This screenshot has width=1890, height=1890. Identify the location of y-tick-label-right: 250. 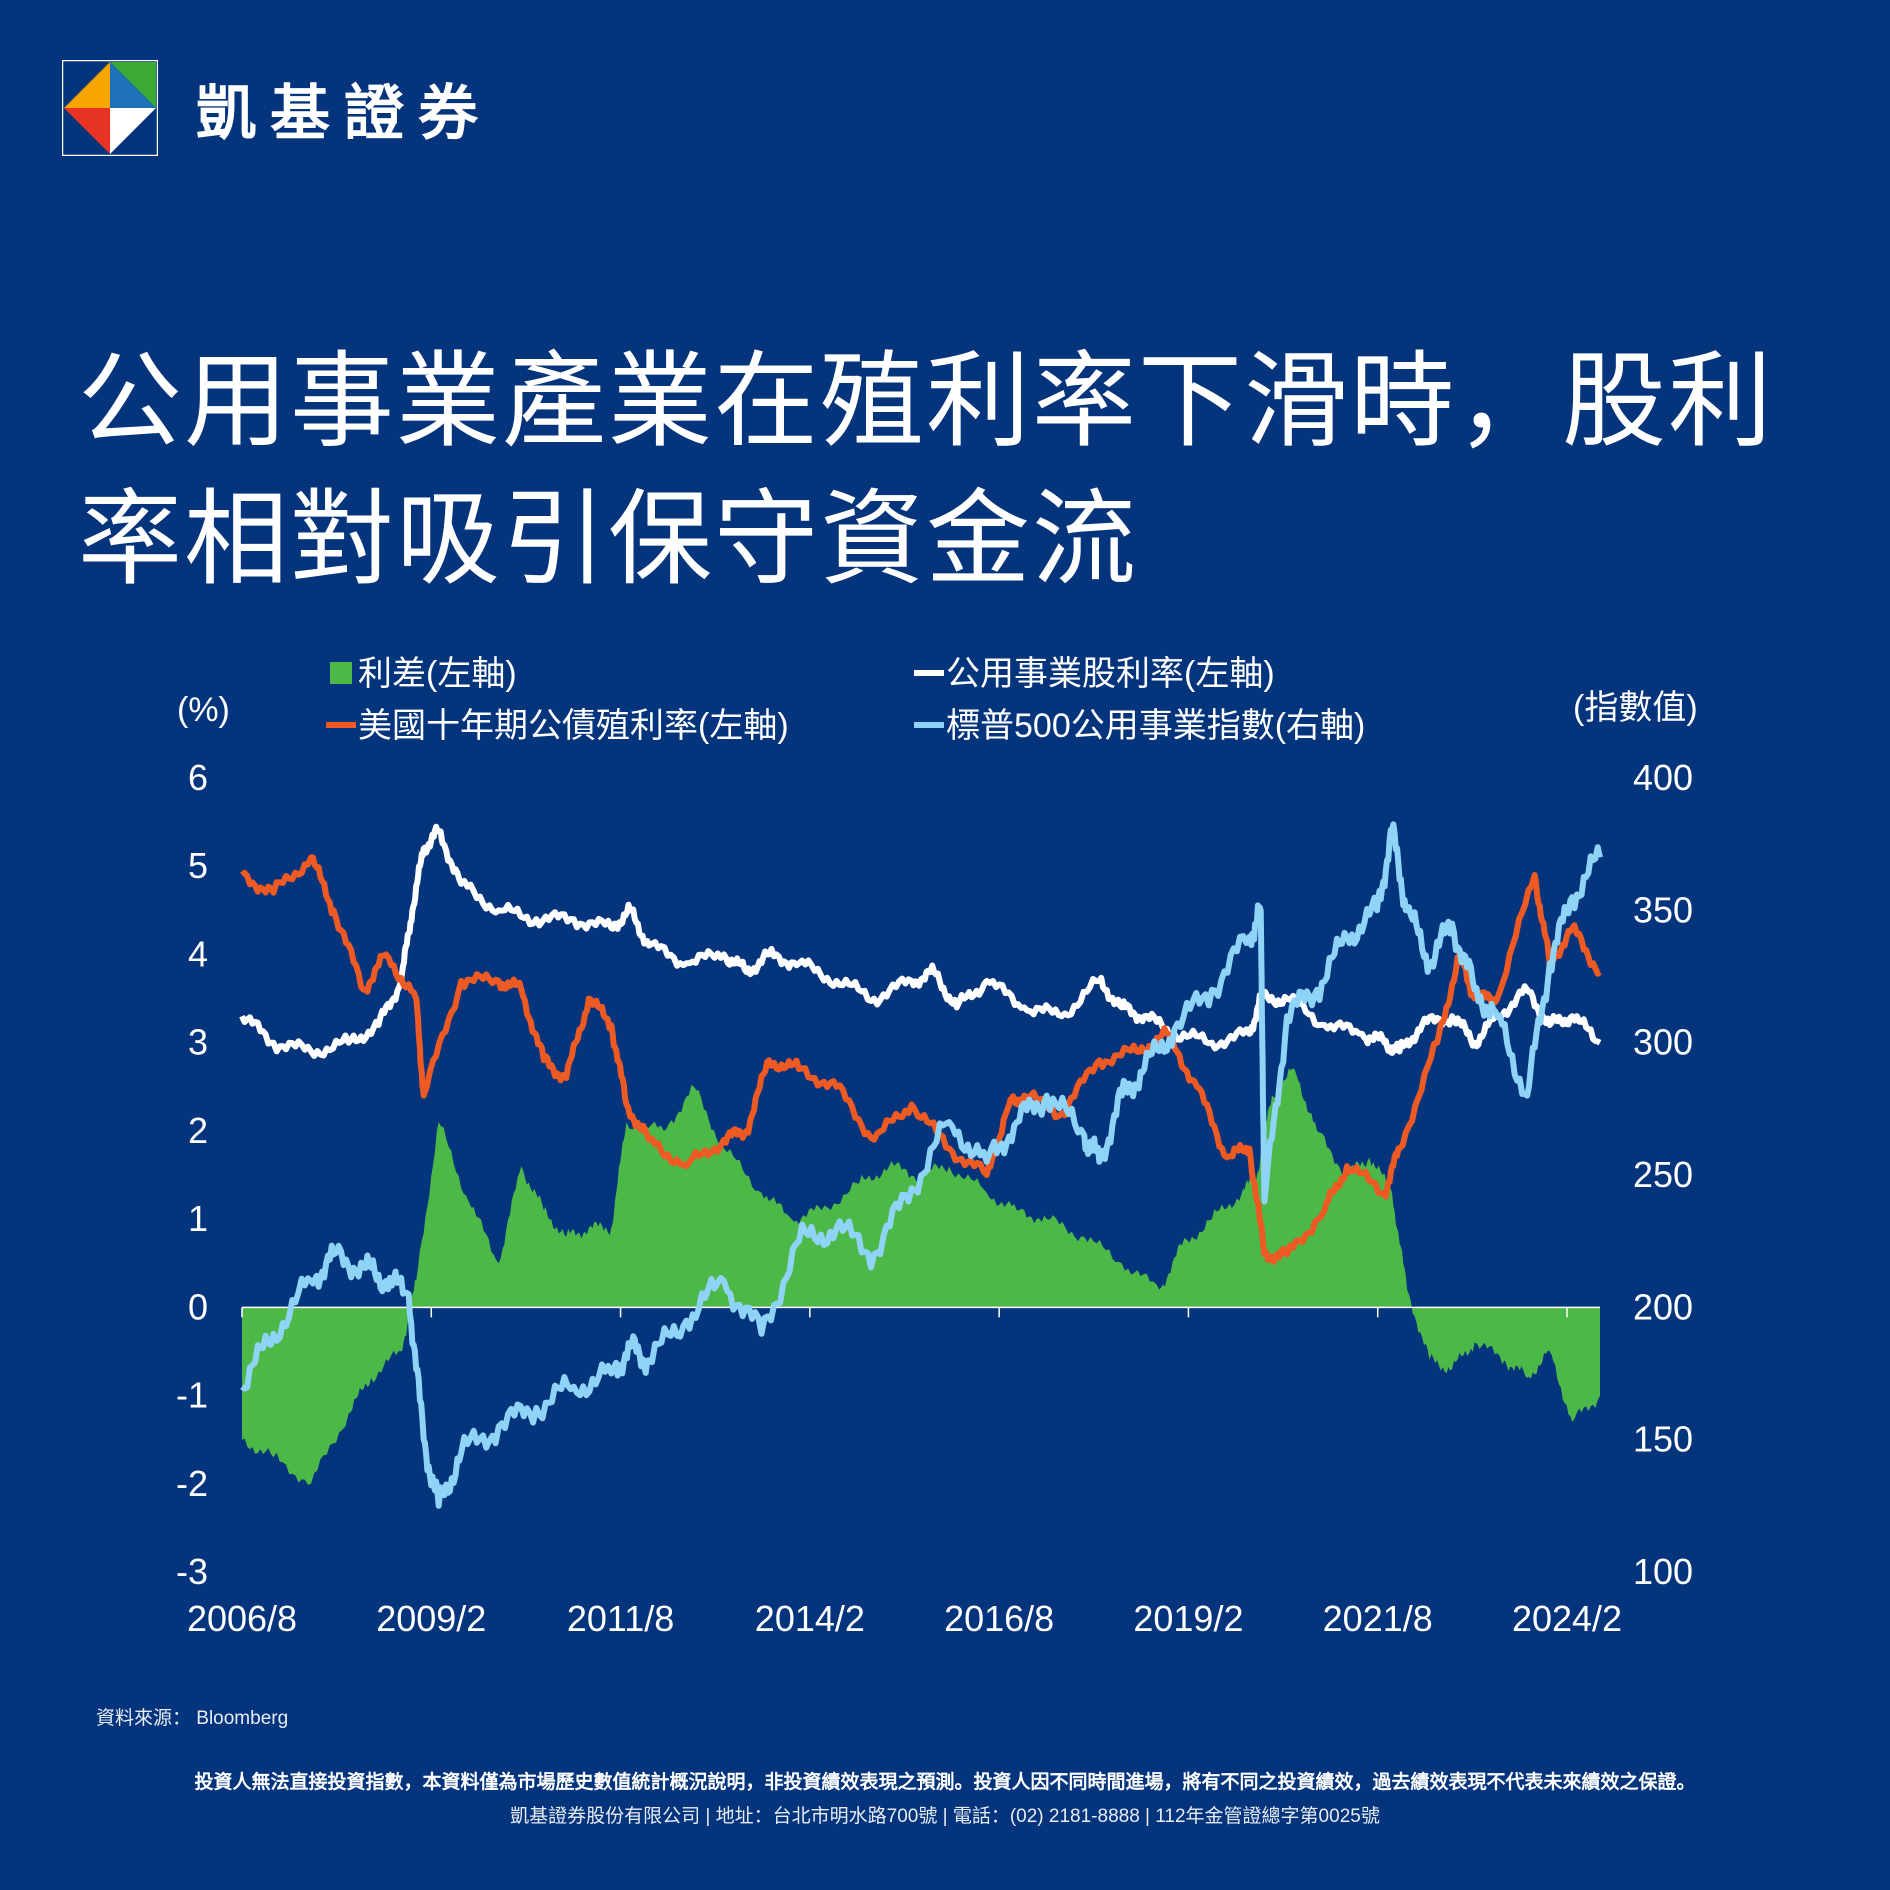
(1663, 1174).